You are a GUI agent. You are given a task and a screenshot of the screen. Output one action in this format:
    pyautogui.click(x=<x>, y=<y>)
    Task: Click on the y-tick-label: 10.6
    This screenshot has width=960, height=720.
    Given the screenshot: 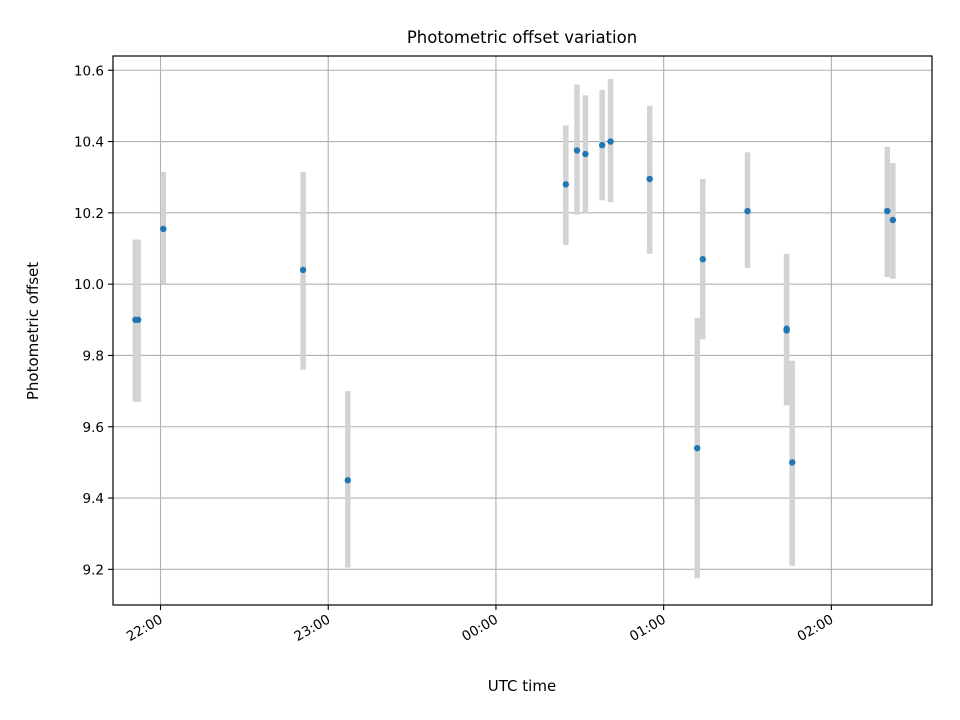 What is the action you would take?
    pyautogui.click(x=89, y=71)
    